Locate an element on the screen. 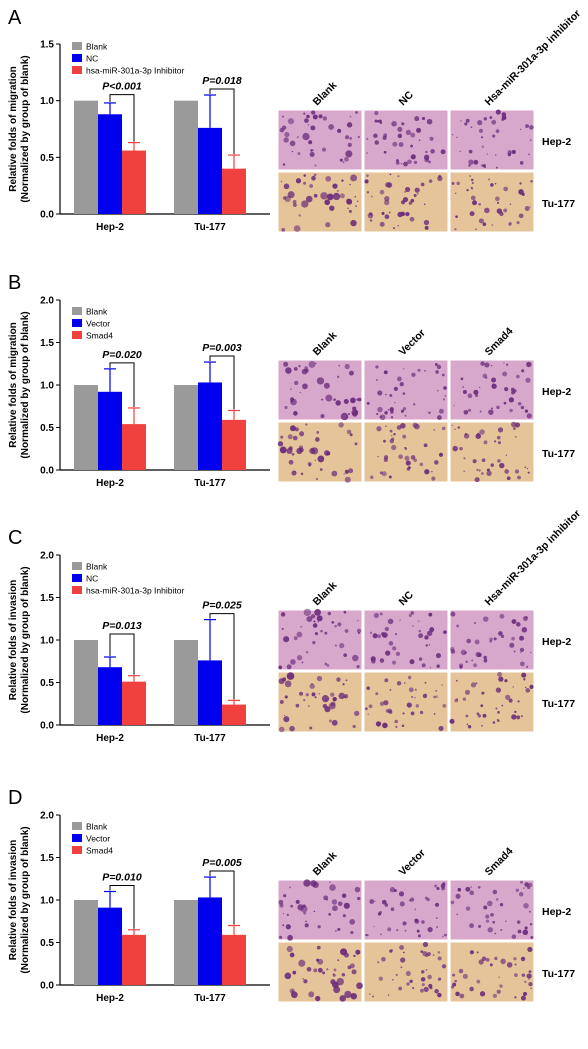 This screenshot has height=1049, width=588. y-tick-label: 1.5 is located at coordinates (47, 598).